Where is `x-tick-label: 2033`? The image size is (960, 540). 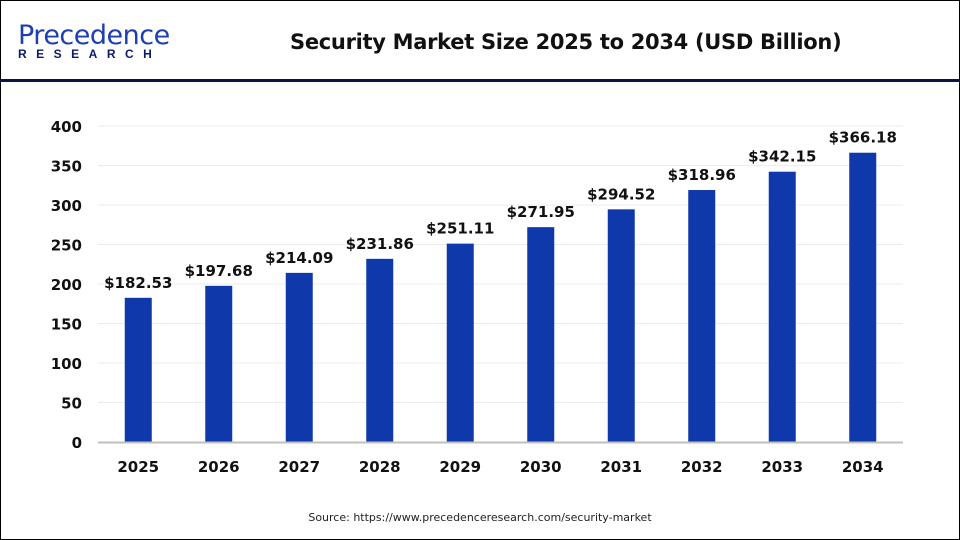 x-tick-label: 2033 is located at coordinates (782, 467).